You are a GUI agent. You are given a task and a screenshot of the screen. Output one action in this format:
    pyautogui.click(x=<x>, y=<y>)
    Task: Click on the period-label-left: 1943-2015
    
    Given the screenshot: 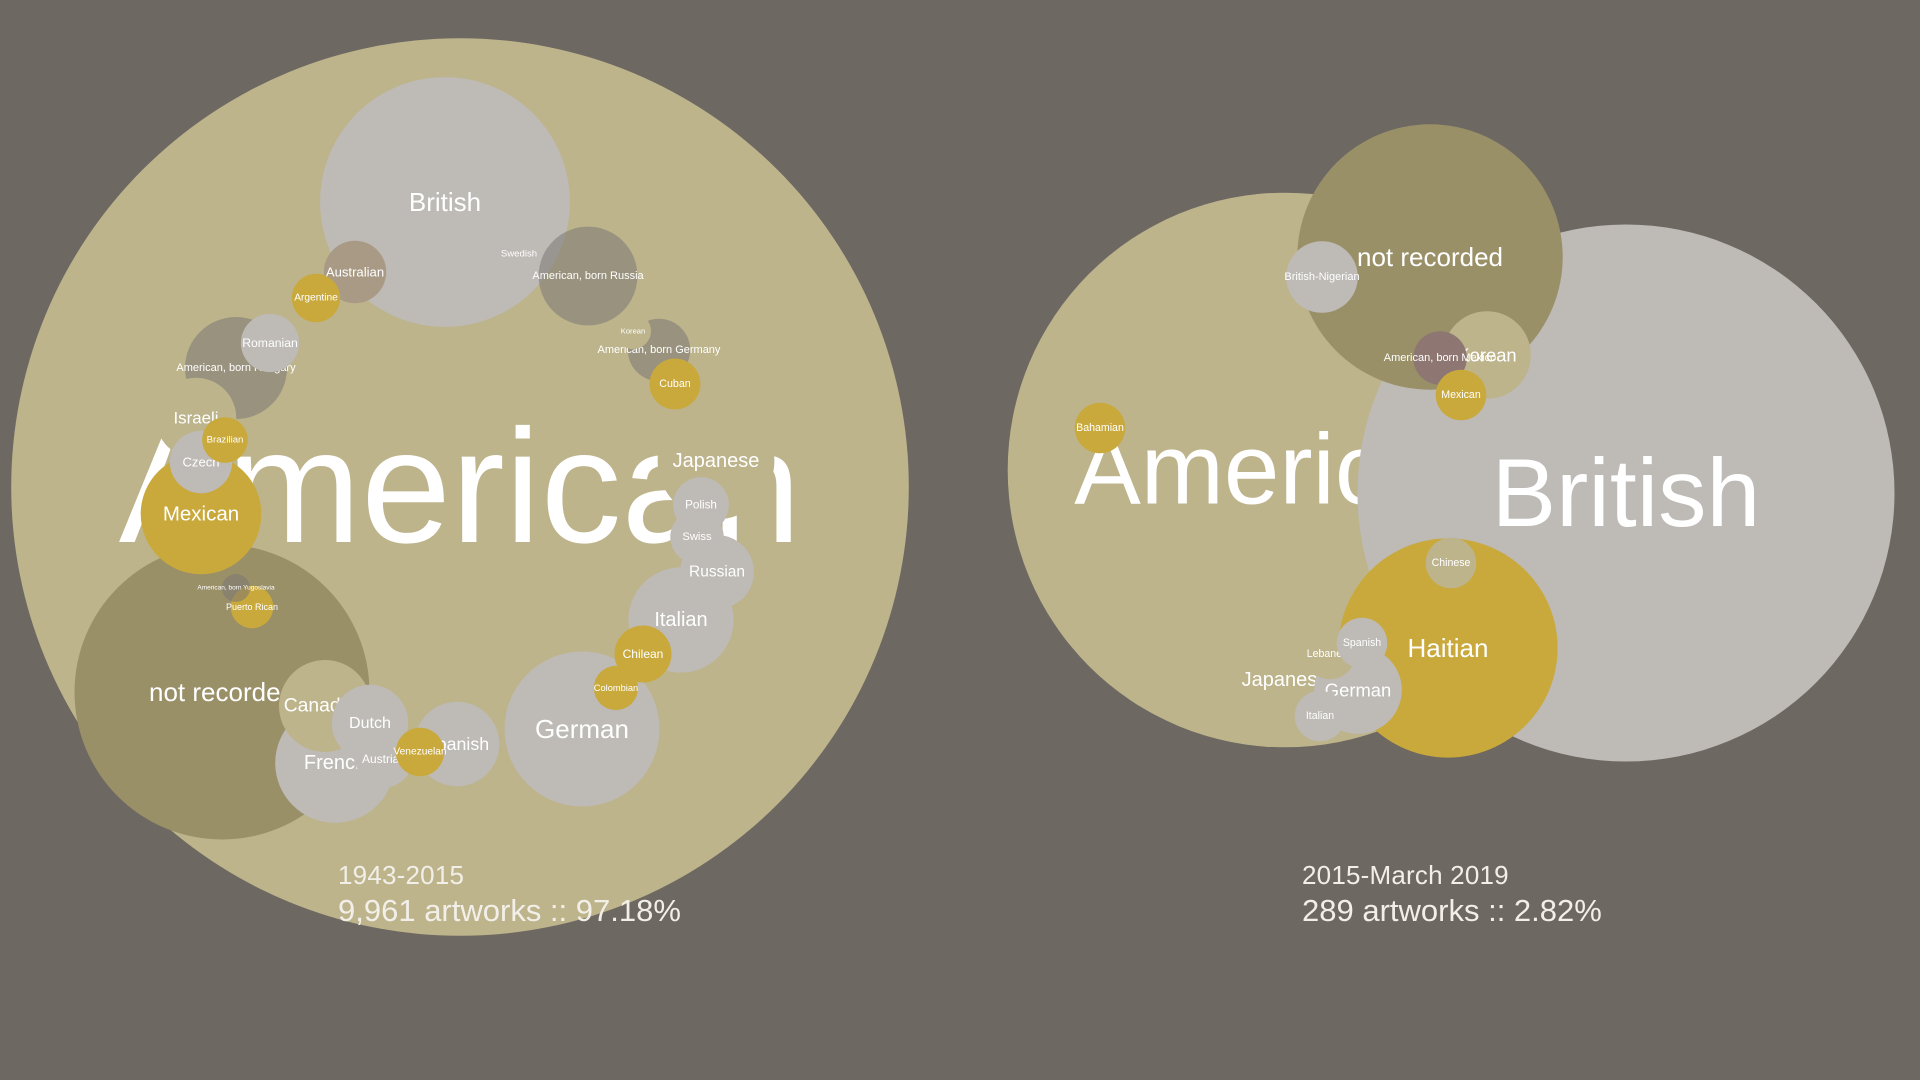 What is the action you would take?
    pyautogui.click(x=401, y=875)
    